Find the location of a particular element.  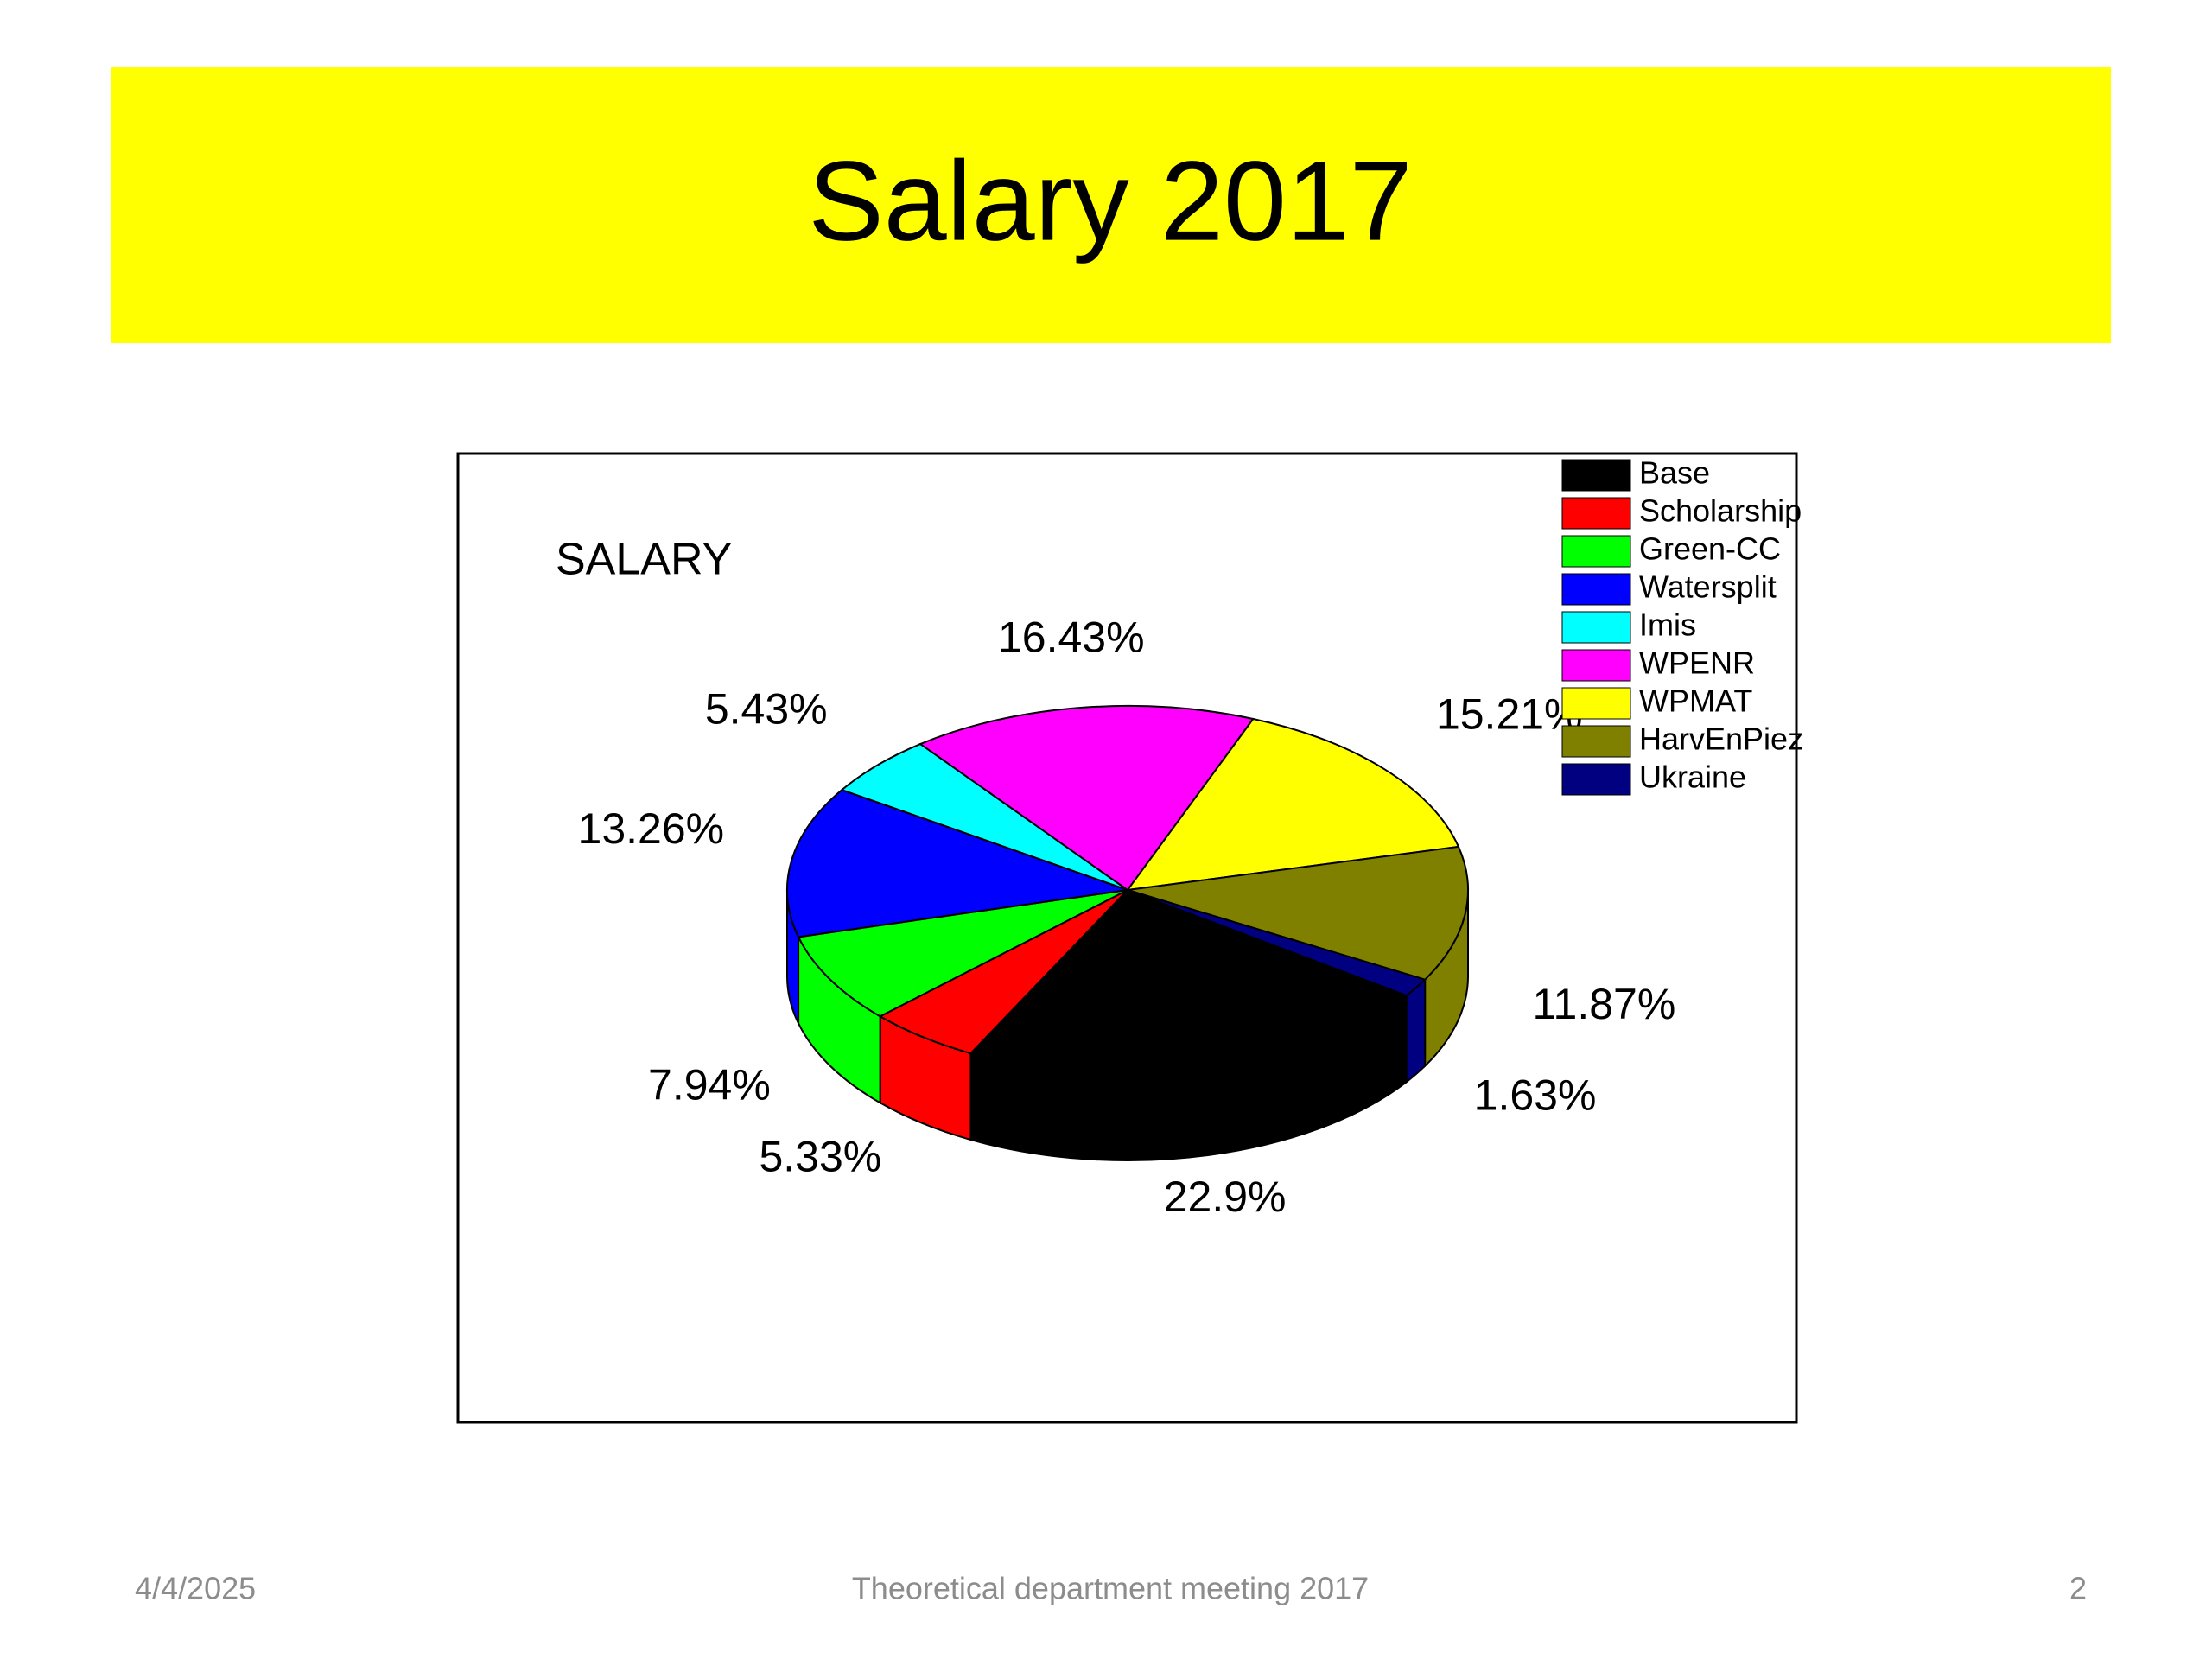

data-label: 15.21% is located at coordinates (1509, 714).